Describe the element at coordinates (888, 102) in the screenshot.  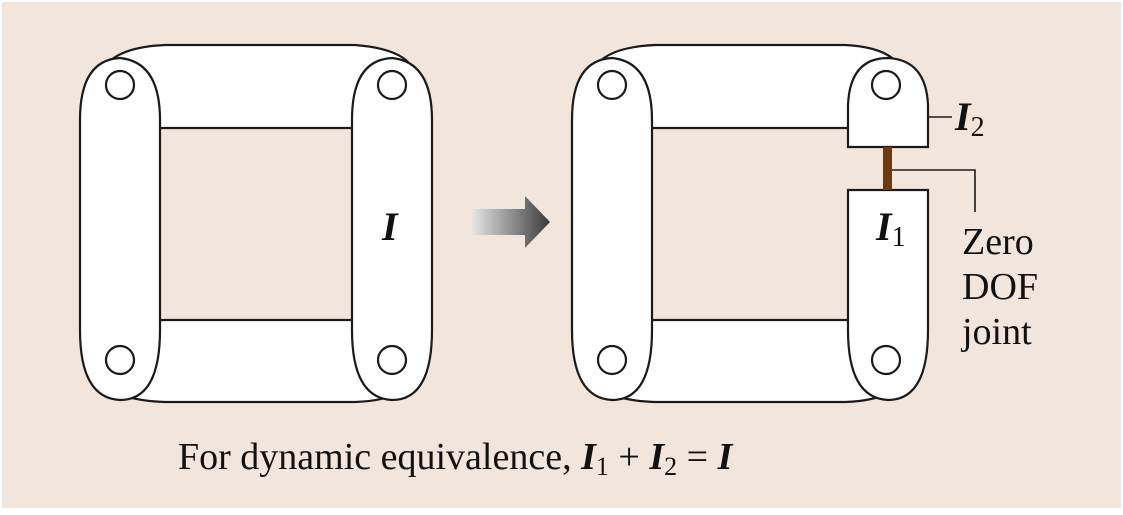
I see `upper-piece-i2` at that location.